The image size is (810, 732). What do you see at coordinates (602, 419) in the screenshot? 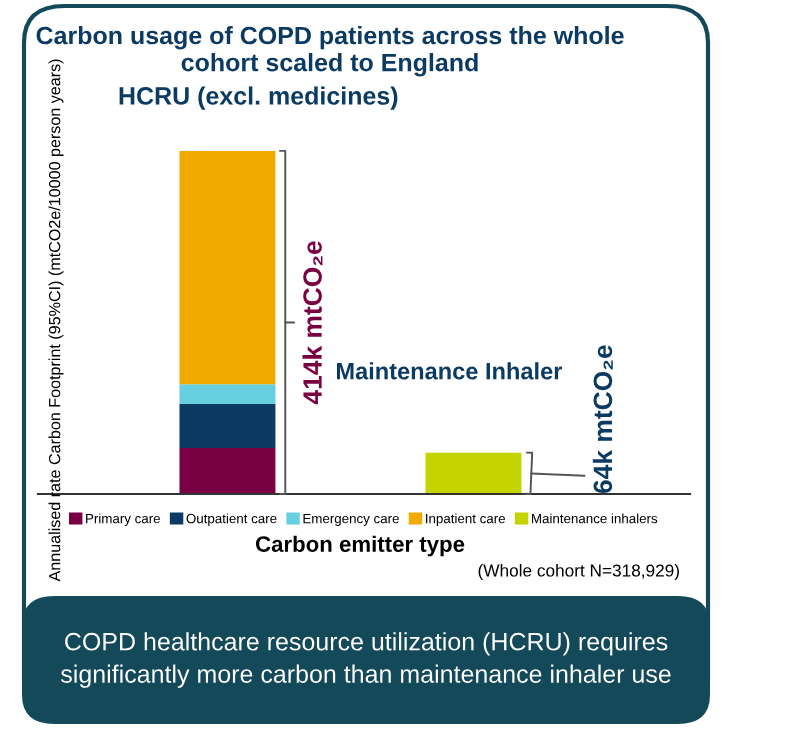
I see `annotation: 64k mtCO₂e` at bounding box center [602, 419].